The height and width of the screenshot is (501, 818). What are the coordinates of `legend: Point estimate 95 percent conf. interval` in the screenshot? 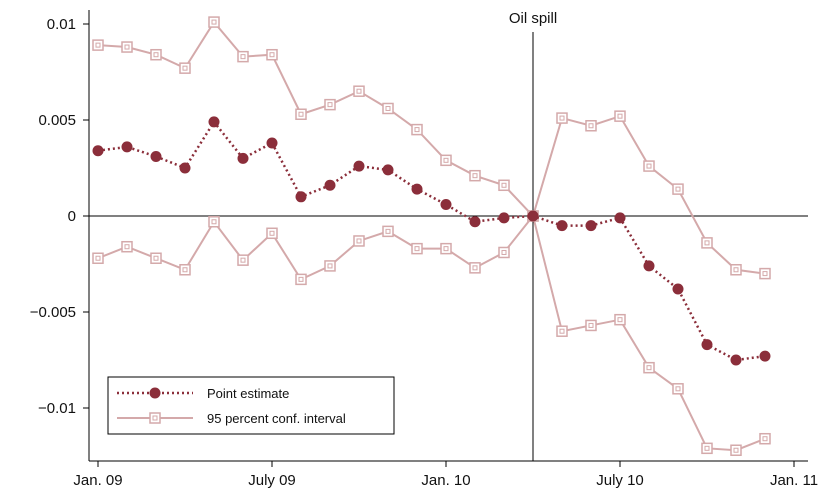 It's located at (251, 405).